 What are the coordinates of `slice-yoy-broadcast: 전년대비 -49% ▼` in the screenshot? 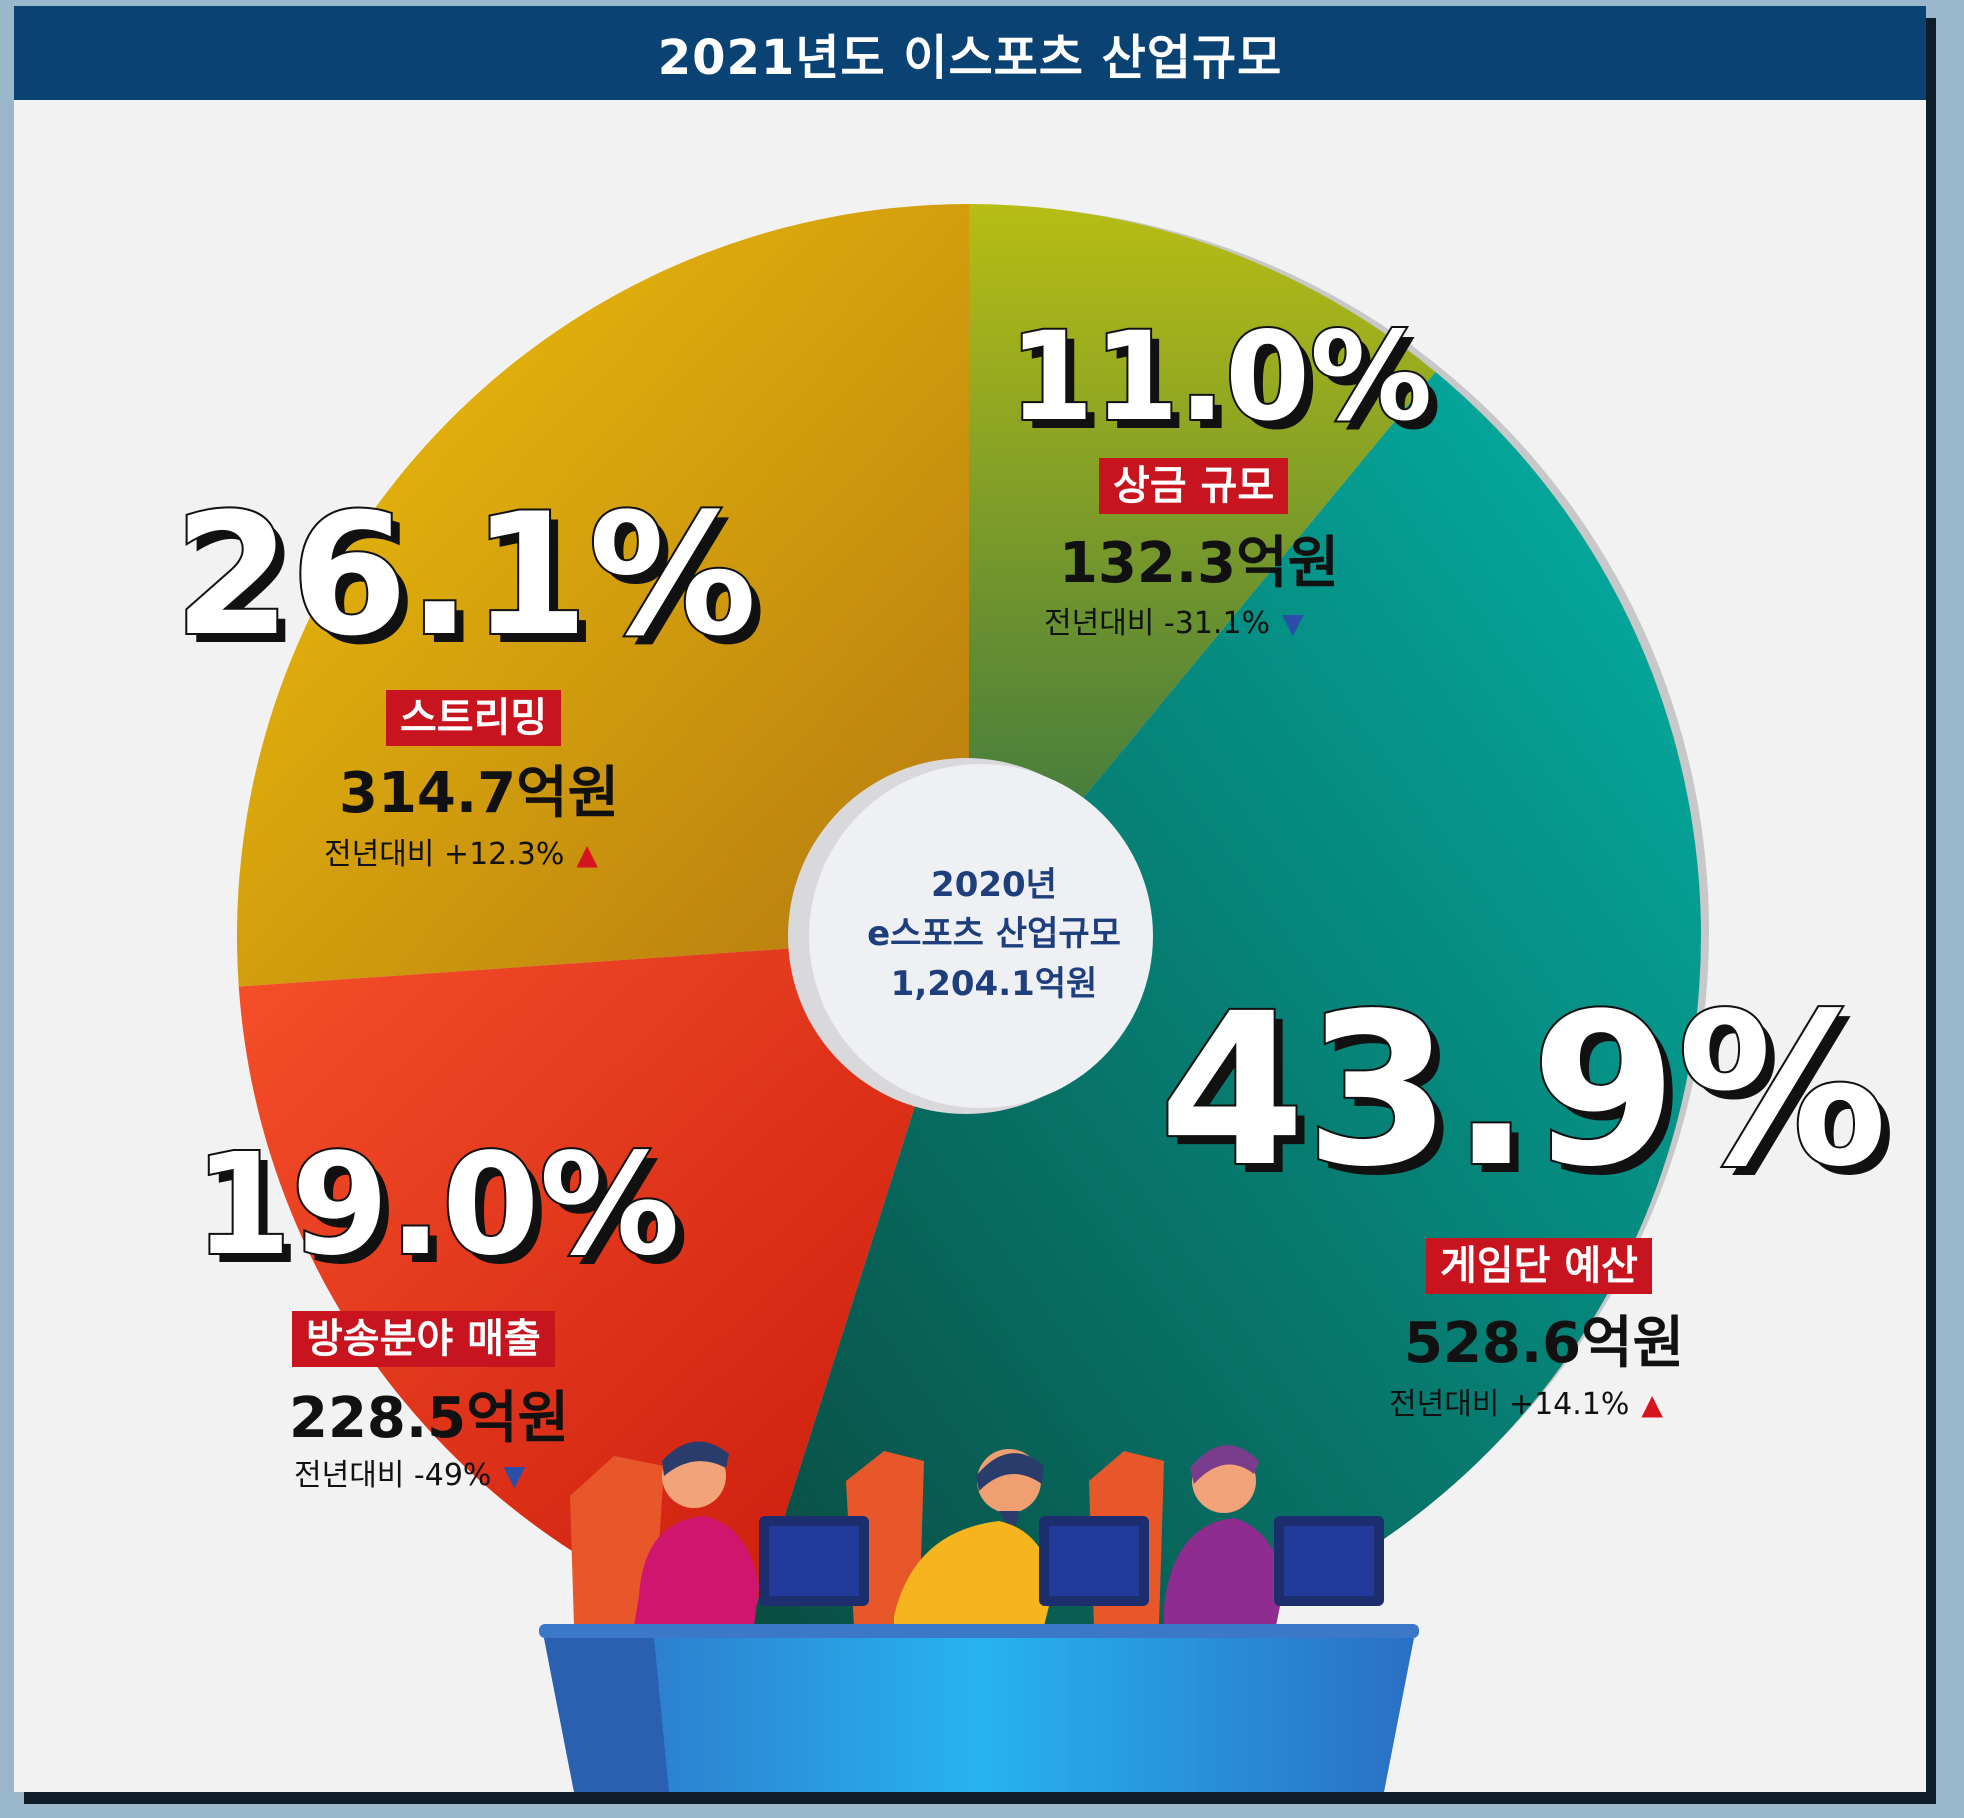 It's located at (409, 1476).